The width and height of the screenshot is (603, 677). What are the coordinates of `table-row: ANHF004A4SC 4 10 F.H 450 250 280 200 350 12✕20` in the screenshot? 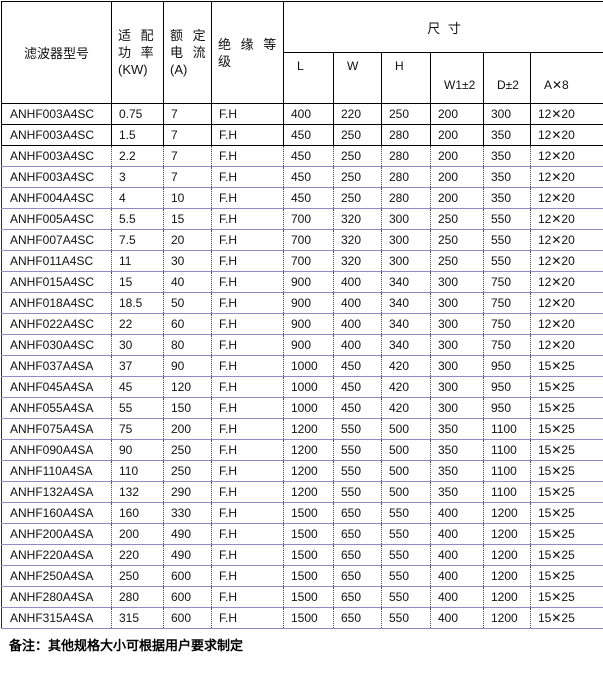 It's located at (302, 198).